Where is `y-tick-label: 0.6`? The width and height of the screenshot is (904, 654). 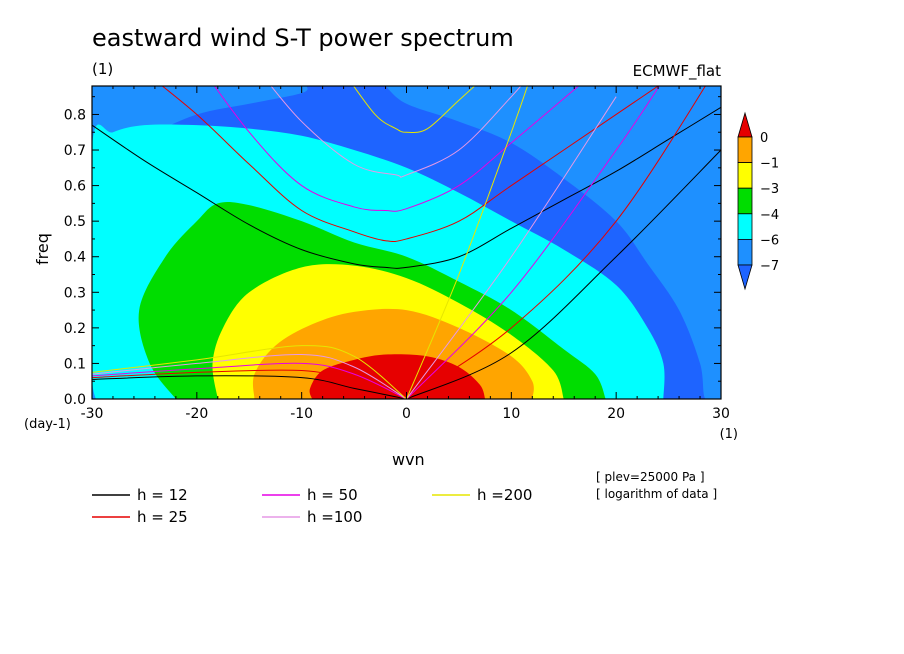
y-tick-label: 0.6 is located at coordinates (75, 187).